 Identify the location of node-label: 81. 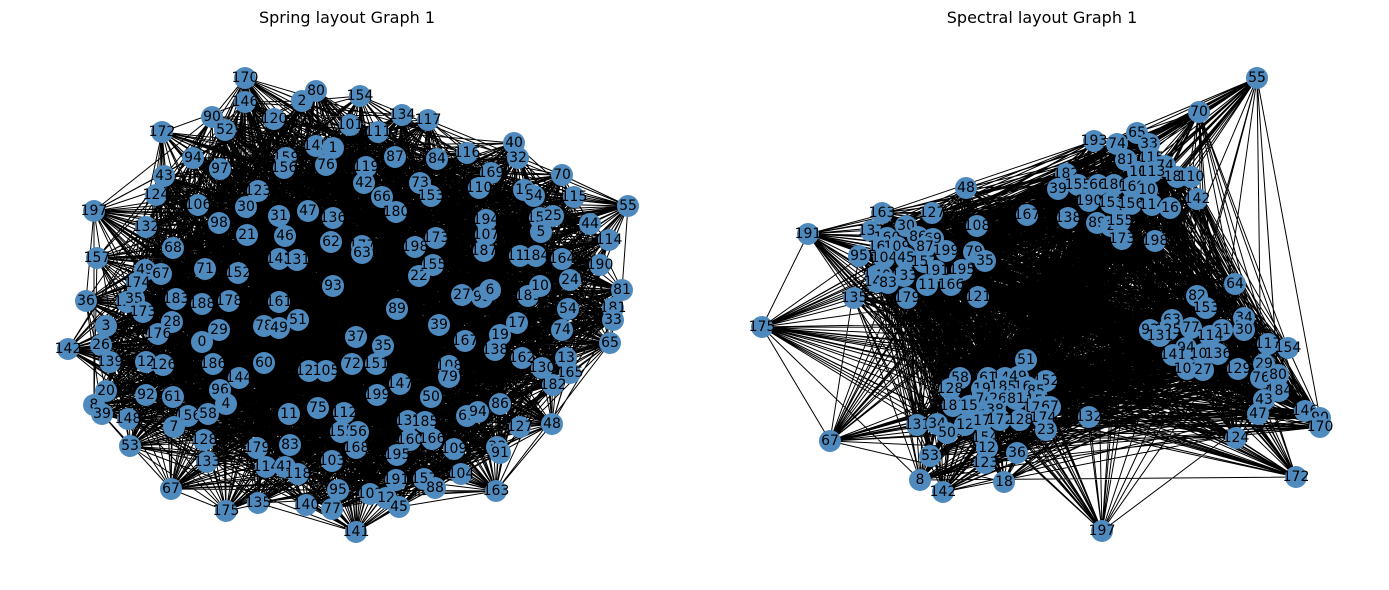
(622, 290).